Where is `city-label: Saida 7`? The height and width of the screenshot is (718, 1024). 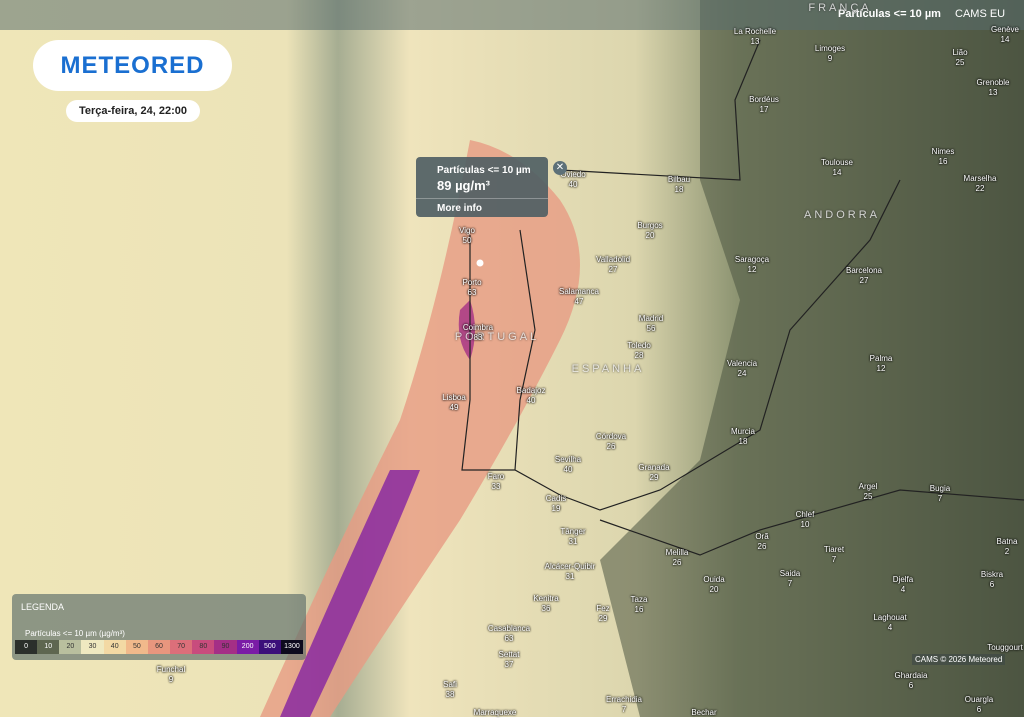
city-label: Saida 7 is located at coordinates (790, 579).